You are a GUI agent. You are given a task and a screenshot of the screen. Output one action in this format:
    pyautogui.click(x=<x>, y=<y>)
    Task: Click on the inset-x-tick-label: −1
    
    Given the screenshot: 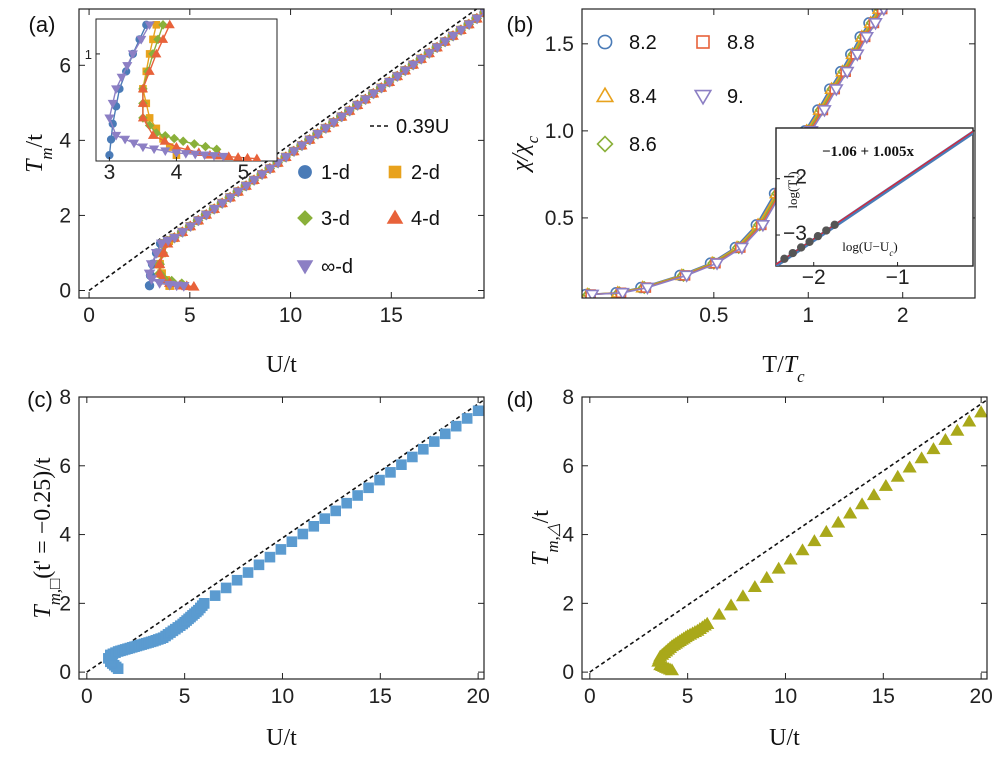 What is the action you would take?
    pyautogui.click(x=898, y=277)
    